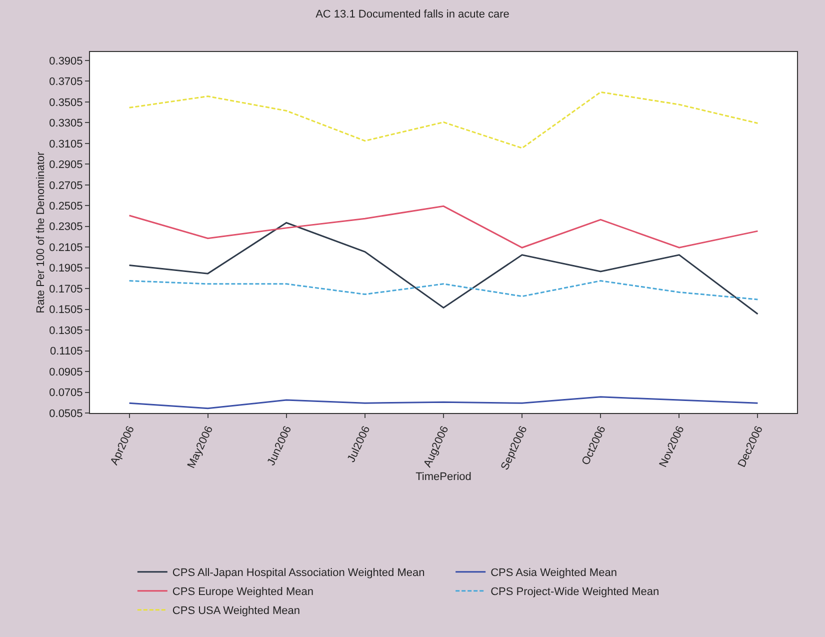 The image size is (825, 637). What do you see at coordinates (66, 310) in the screenshot?
I see `y-tick-label: 0.1505` at bounding box center [66, 310].